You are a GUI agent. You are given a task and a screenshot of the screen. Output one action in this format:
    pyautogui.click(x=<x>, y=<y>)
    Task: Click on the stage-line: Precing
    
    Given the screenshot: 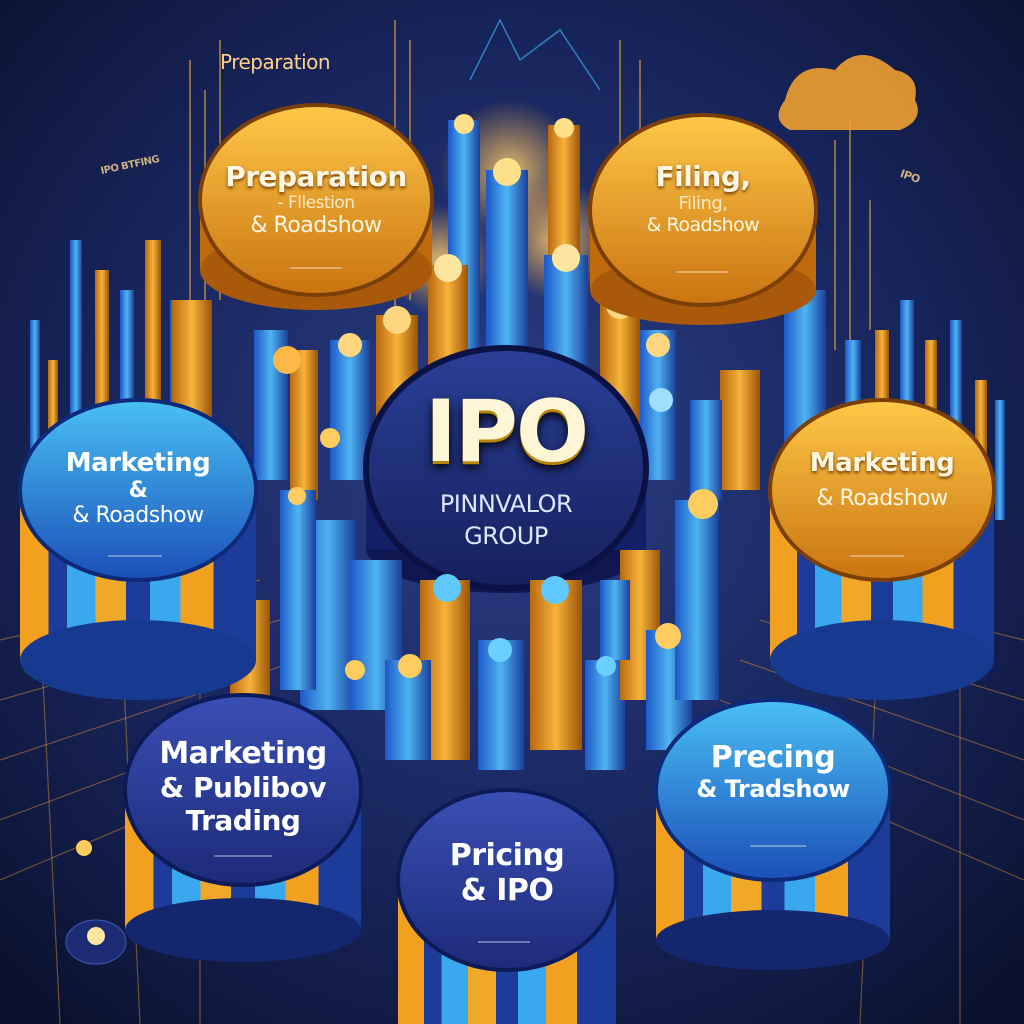 What is the action you would take?
    pyautogui.click(x=773, y=757)
    